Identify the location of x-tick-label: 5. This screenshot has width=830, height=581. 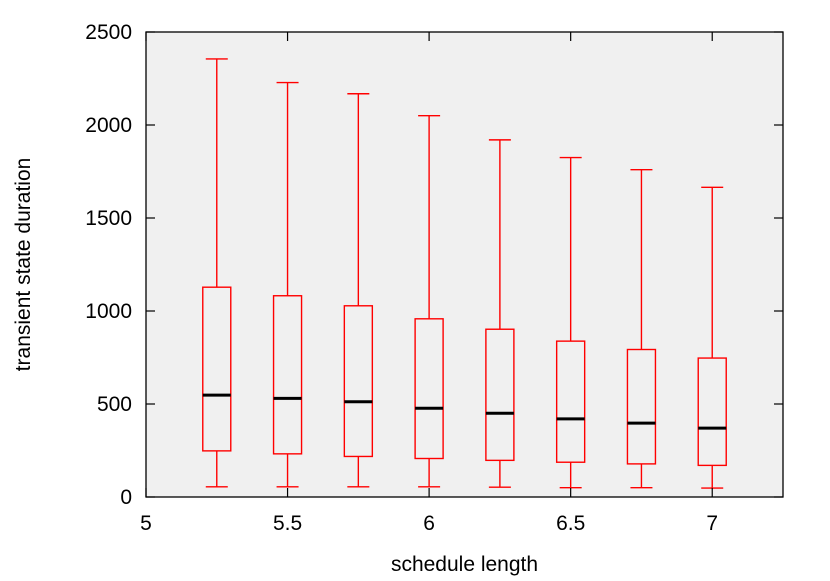
(146, 523).